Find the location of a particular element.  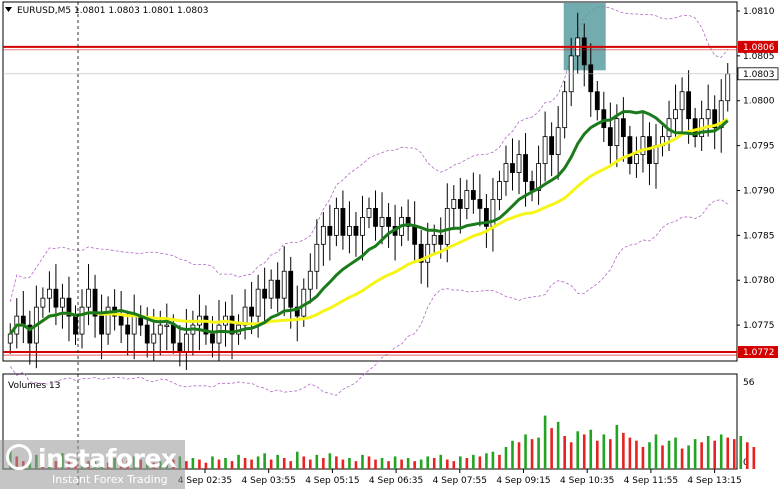

instaforex-logo-icon is located at coordinates (19, 457).